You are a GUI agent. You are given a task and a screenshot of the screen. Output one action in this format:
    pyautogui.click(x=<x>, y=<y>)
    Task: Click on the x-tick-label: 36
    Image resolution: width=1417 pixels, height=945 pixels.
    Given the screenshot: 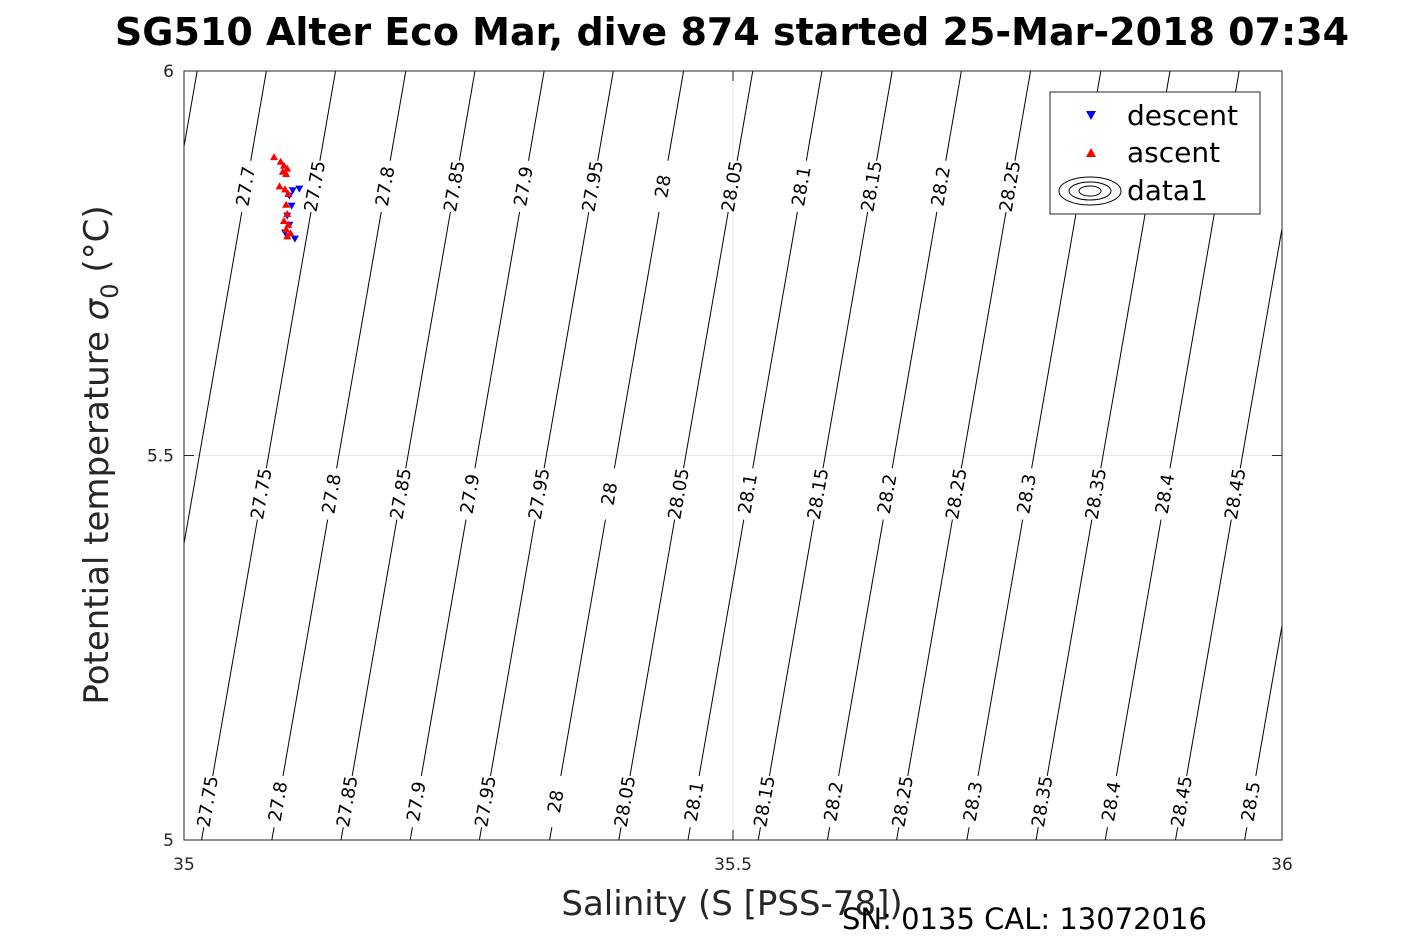 What is the action you would take?
    pyautogui.click(x=1282, y=865)
    